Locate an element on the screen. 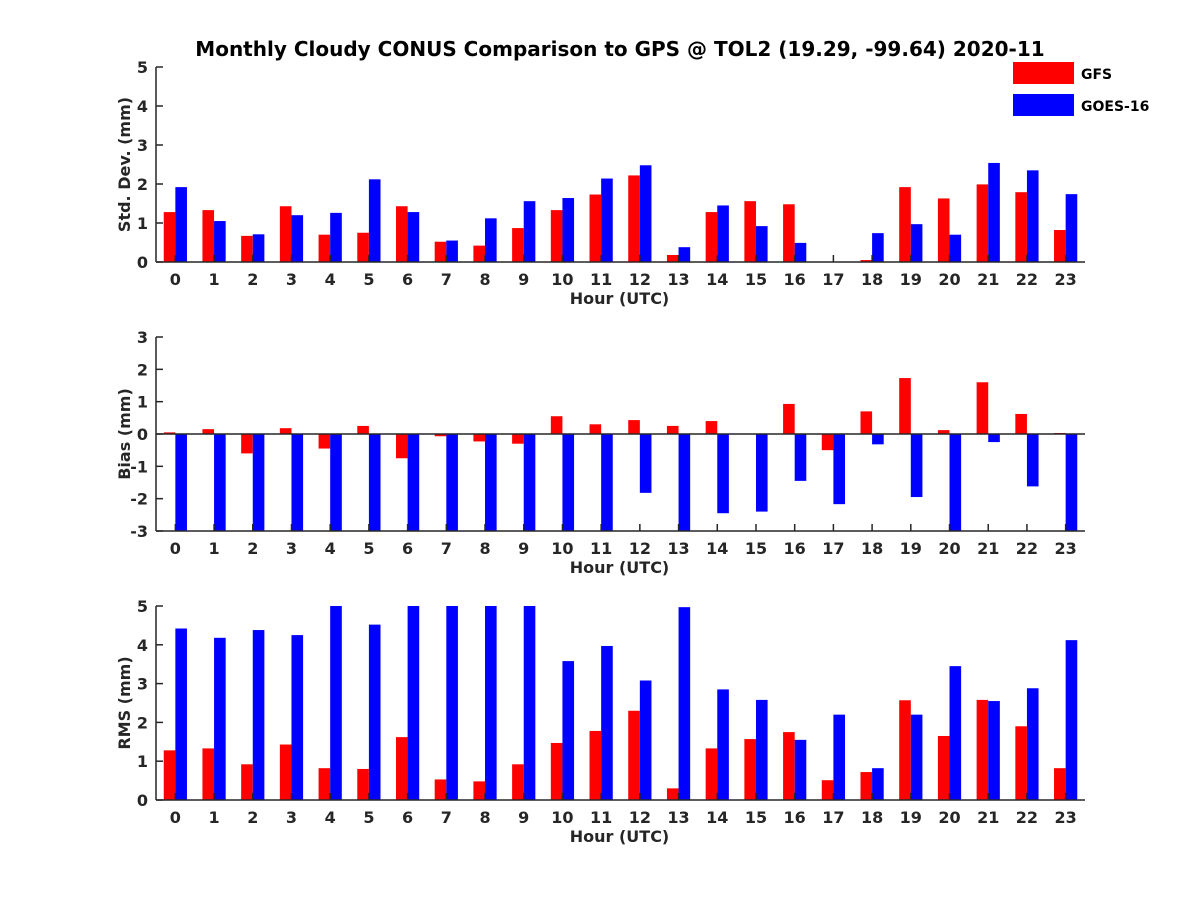 The height and width of the screenshot is (900, 1200). y-tick-label: -1 is located at coordinates (139, 466).